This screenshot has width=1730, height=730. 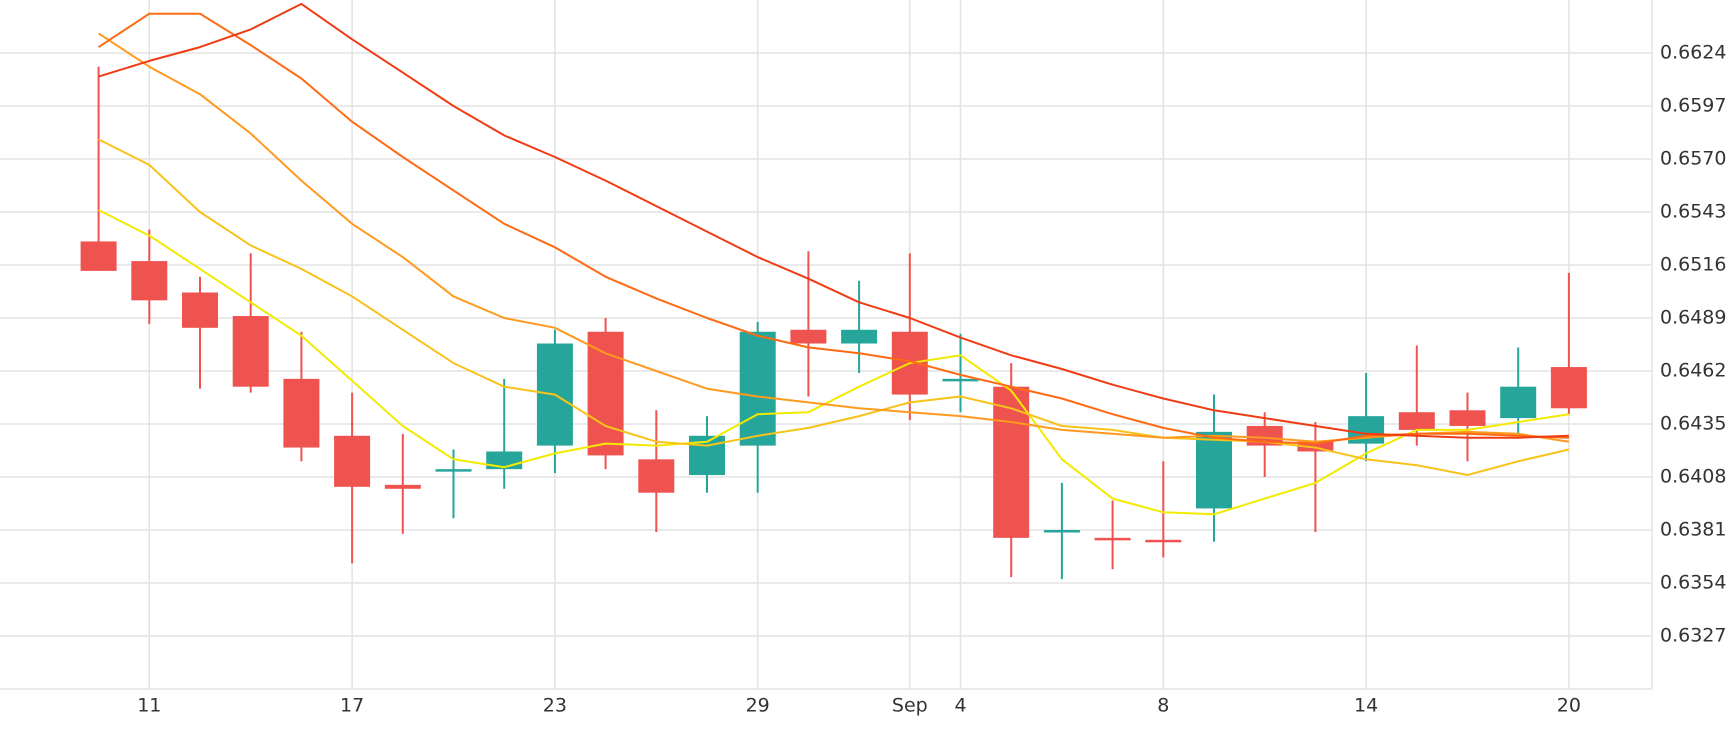 What do you see at coordinates (1693, 106) in the screenshot?
I see `y-tick-label: 0.6597` at bounding box center [1693, 106].